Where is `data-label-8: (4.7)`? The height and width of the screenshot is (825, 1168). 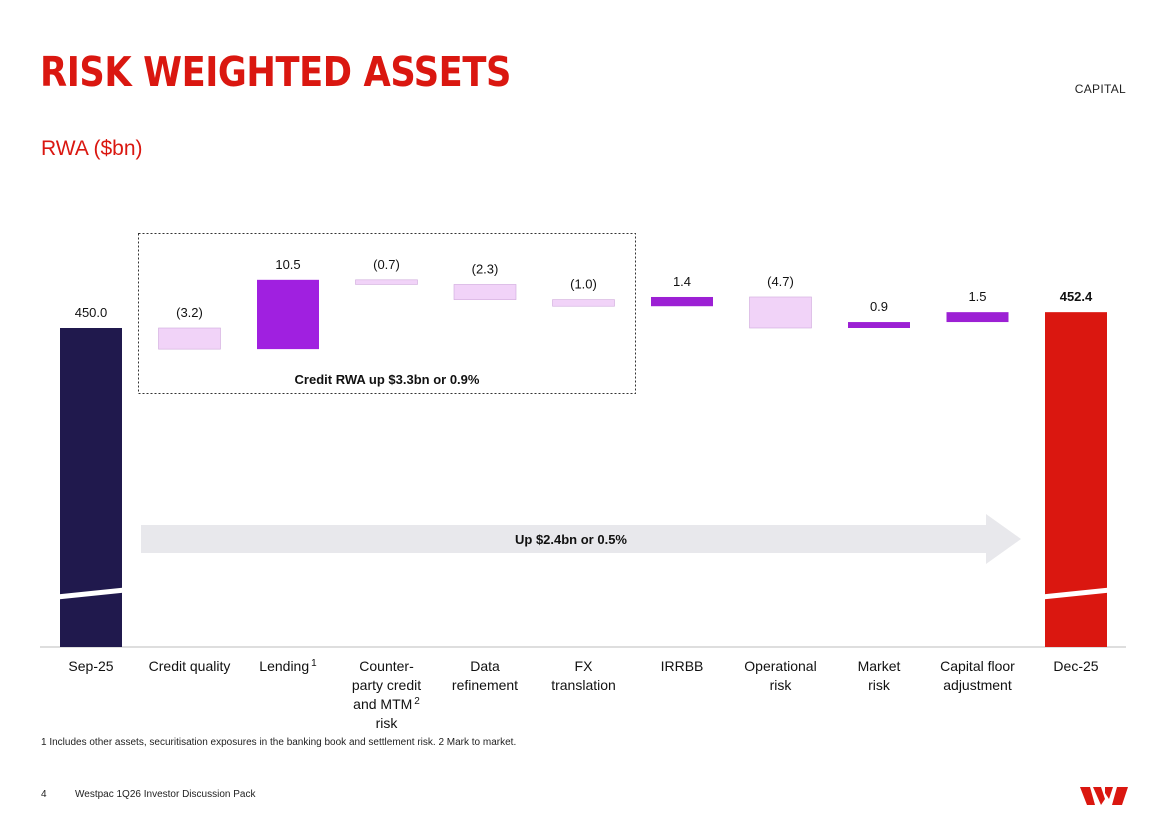
data-label-8: (4.7) is located at coordinates (780, 281).